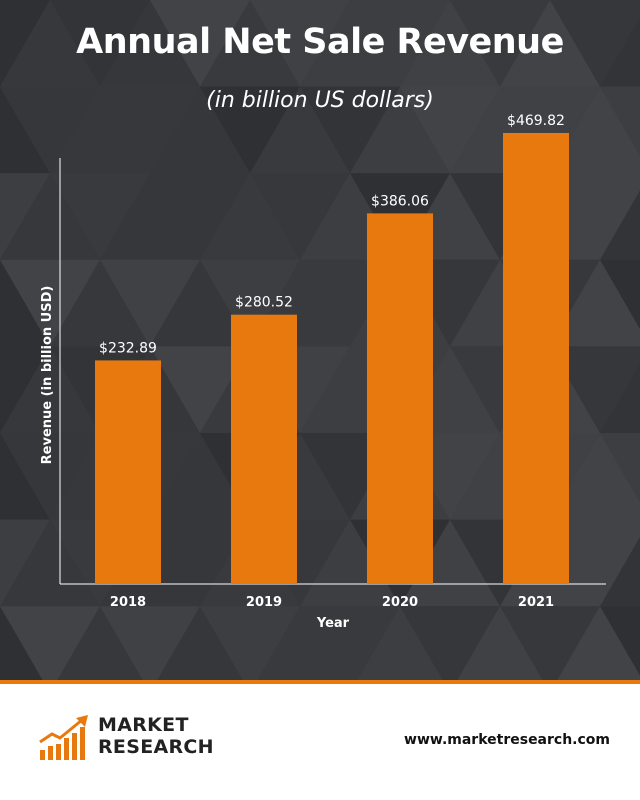 The height and width of the screenshot is (800, 640). What do you see at coordinates (128, 348) in the screenshot?
I see `data-label-2018: $232.89` at bounding box center [128, 348].